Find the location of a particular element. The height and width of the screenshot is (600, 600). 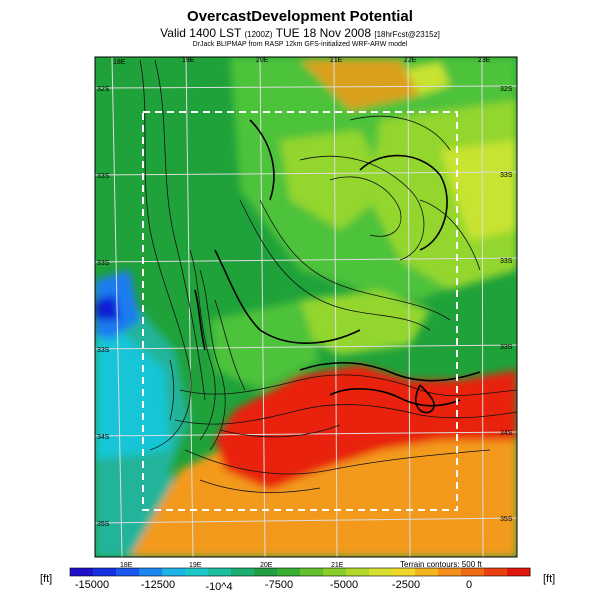

colorbar-unit-left: [ft] is located at coordinates (46, 579).